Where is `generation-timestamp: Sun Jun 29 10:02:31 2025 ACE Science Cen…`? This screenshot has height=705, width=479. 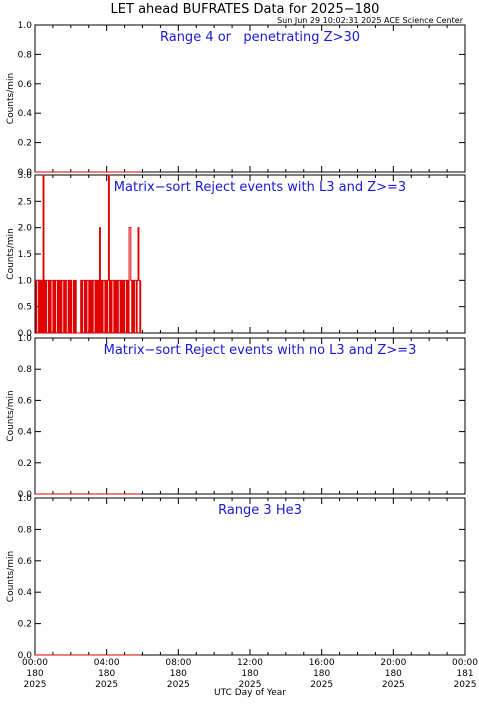
generation-timestamp: Sun Jun 29 10:02:31 2025 ACE Science Cen… is located at coordinates (370, 20).